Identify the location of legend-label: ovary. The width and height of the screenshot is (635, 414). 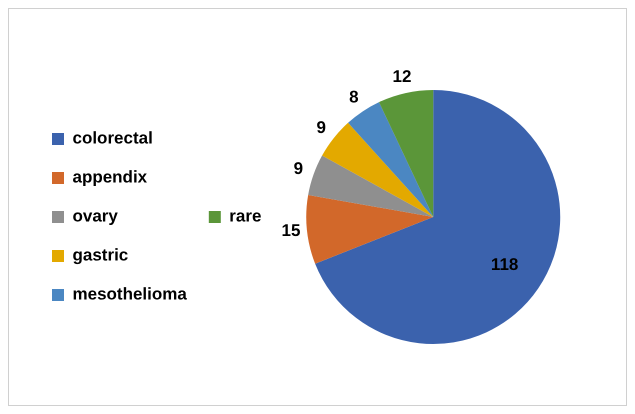
(95, 216).